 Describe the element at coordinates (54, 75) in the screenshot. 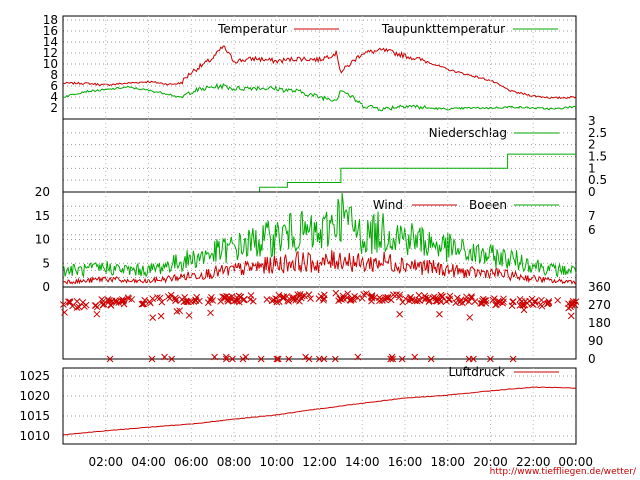

I see `temp-y-tick-label: 8` at that location.